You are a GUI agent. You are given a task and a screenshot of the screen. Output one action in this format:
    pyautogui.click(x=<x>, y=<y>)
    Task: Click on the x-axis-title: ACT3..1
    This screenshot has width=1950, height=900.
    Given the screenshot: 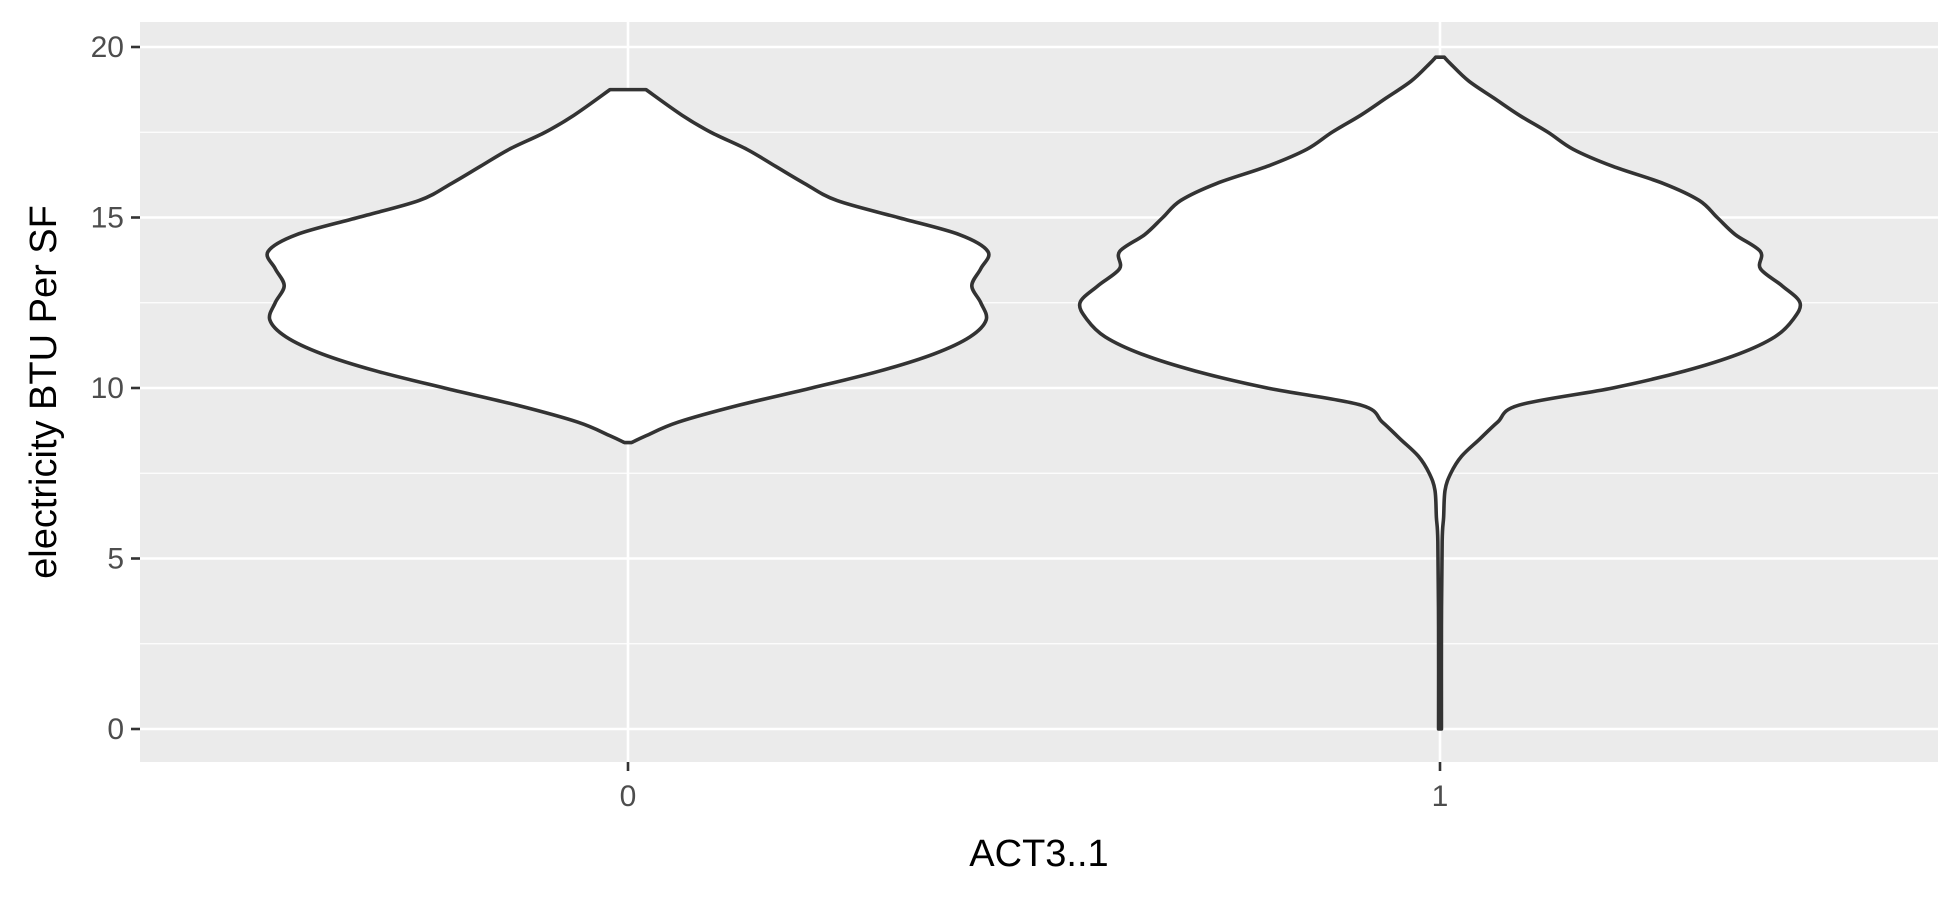 What is the action you would take?
    pyautogui.click(x=1038, y=854)
    